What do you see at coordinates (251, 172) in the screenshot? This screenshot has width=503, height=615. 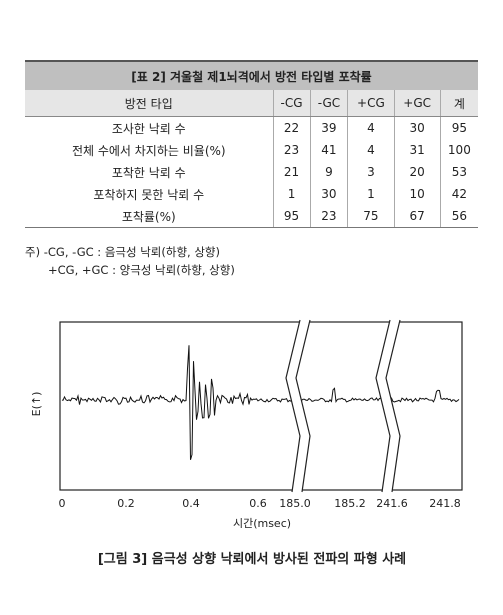 I see `table-row: 포착한 낙뢰 수 21 9 3 20 53` at bounding box center [251, 172].